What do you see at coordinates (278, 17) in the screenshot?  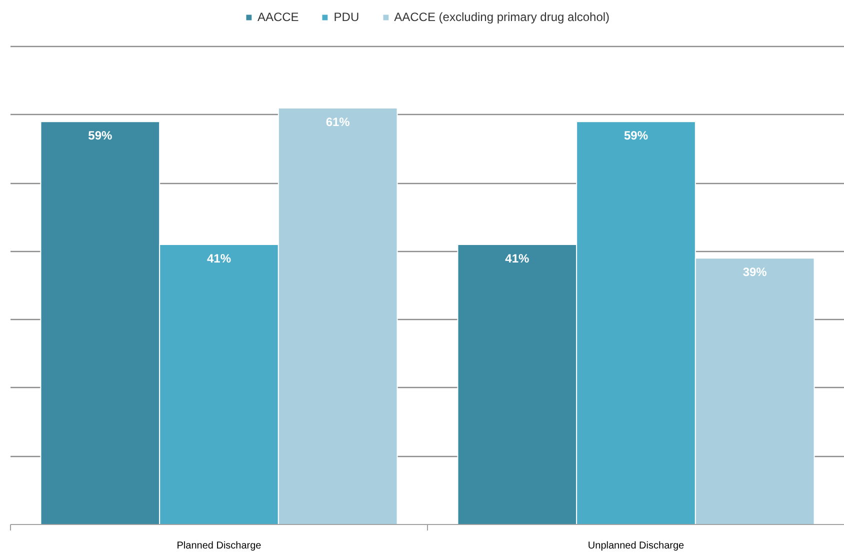 I see `legend-label: AACCE` at bounding box center [278, 17].